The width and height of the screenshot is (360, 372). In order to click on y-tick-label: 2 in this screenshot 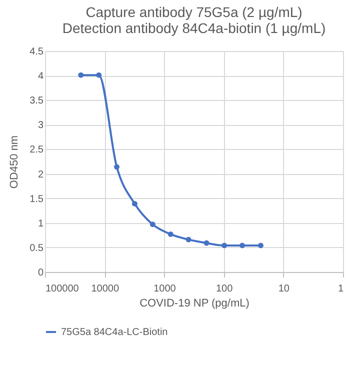, I will do `click(41, 174)`.